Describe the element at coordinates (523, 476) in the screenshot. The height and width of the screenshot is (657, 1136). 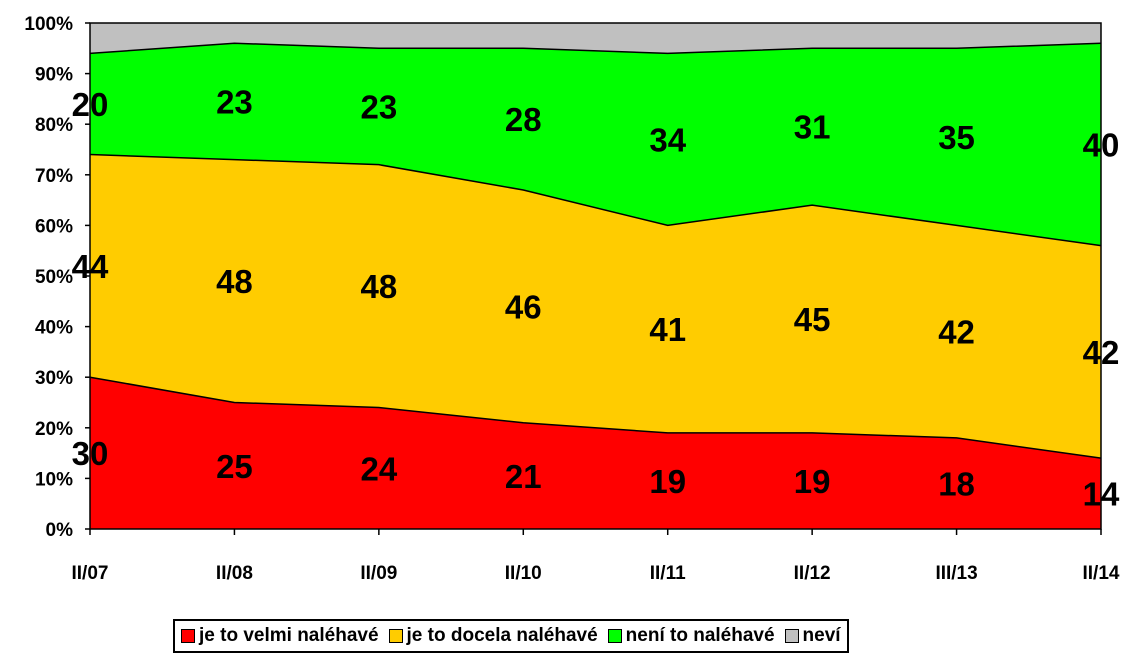
I see `data-label: 21` at that location.